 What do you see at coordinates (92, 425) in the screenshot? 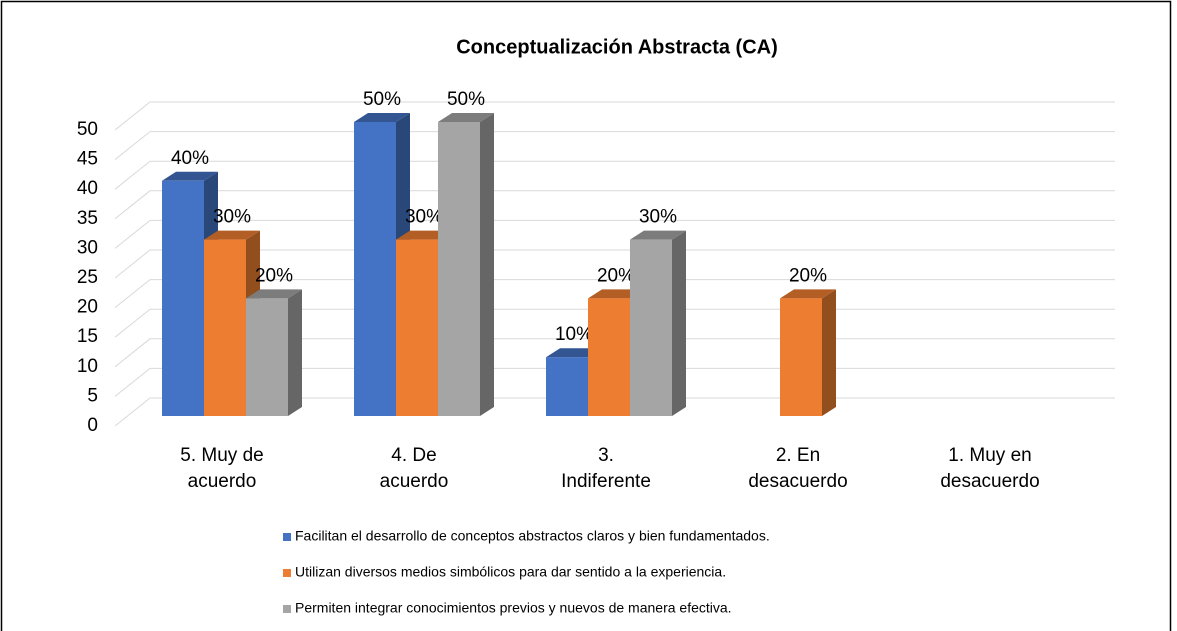
I see `y-tick-label: 0` at bounding box center [92, 425].